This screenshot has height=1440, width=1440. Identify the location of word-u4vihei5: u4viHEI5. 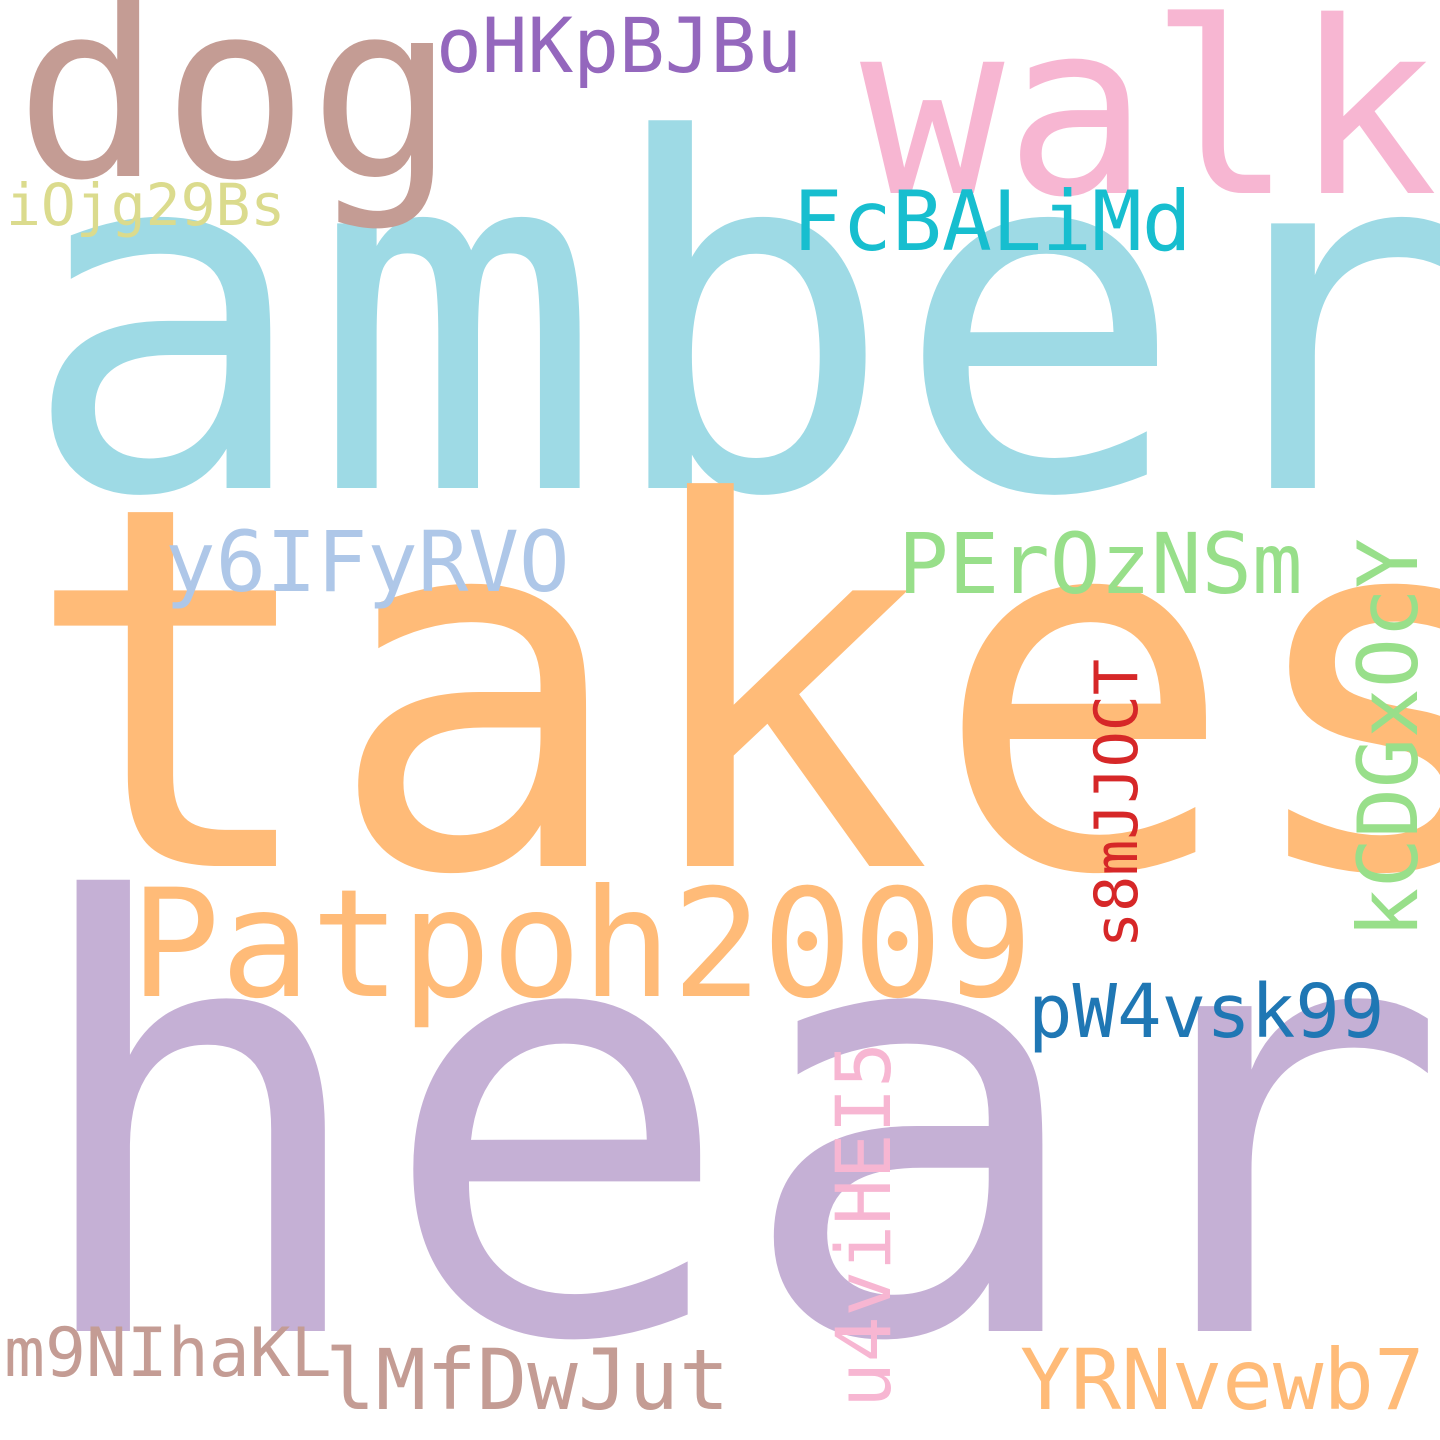
(863, 1224).